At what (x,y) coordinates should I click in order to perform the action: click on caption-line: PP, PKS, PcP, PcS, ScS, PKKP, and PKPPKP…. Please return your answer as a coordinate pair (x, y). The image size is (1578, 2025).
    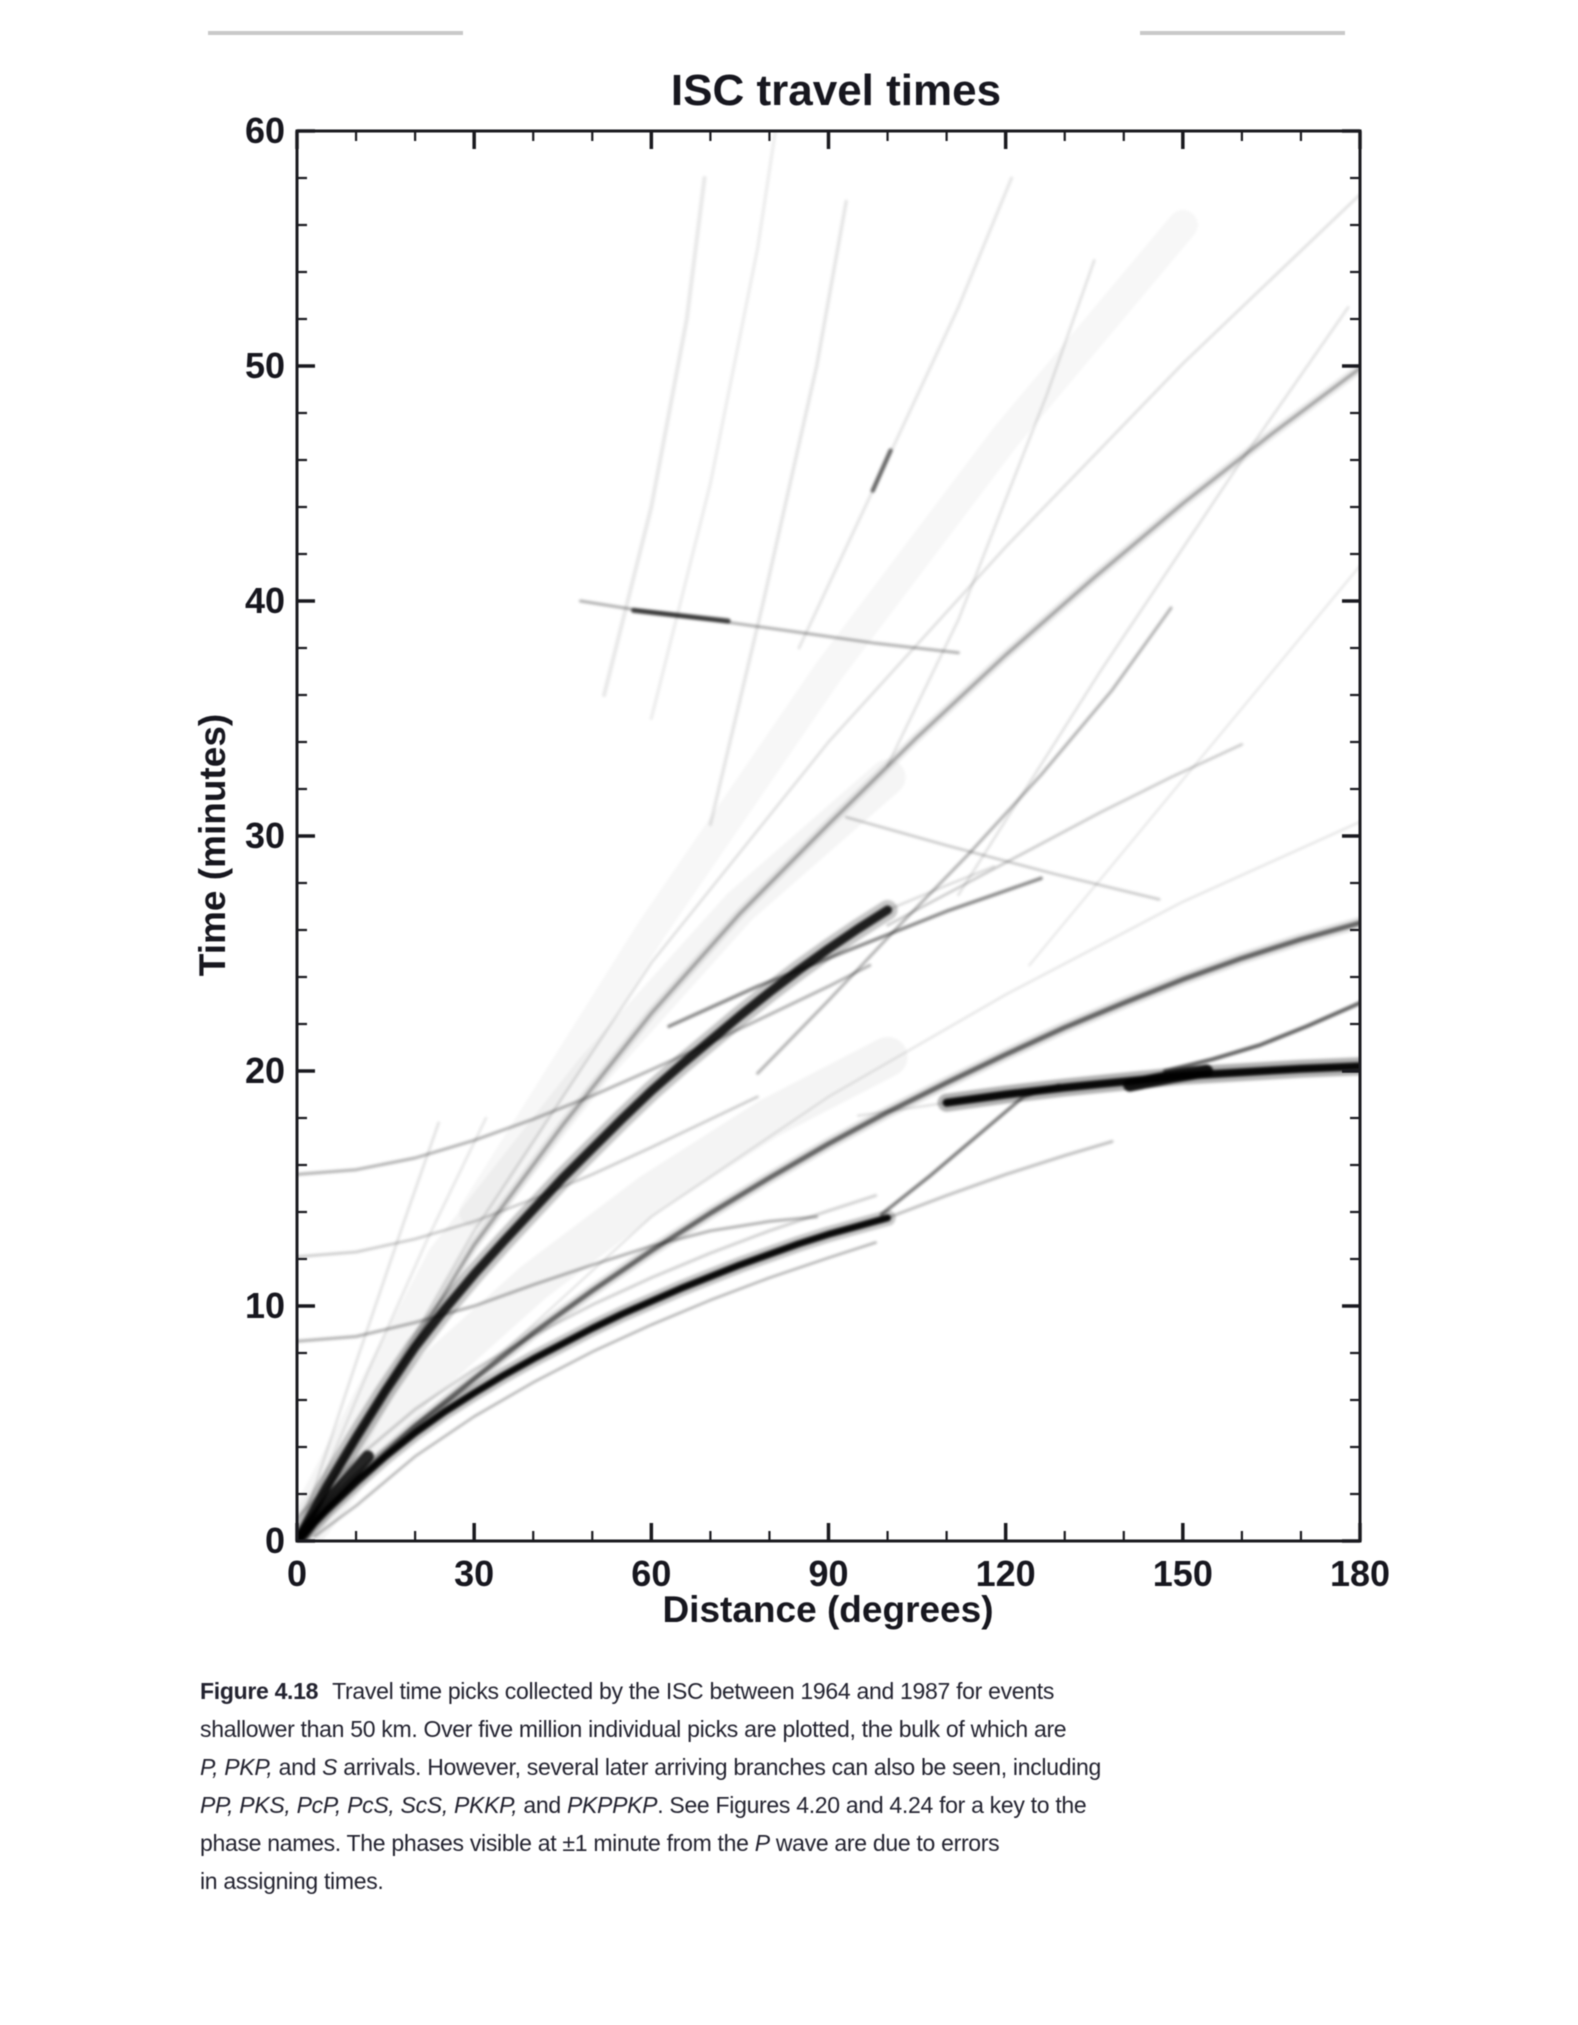
    Looking at the image, I should click on (650, 1805).